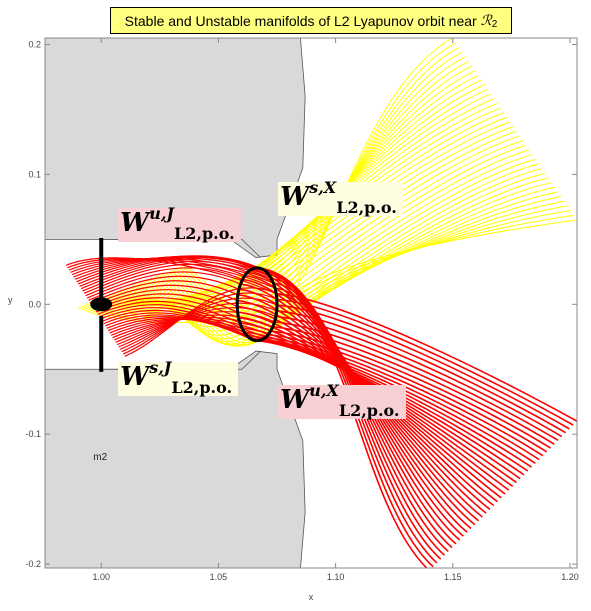  I want to click on orbit-layer, so click(184, 305).